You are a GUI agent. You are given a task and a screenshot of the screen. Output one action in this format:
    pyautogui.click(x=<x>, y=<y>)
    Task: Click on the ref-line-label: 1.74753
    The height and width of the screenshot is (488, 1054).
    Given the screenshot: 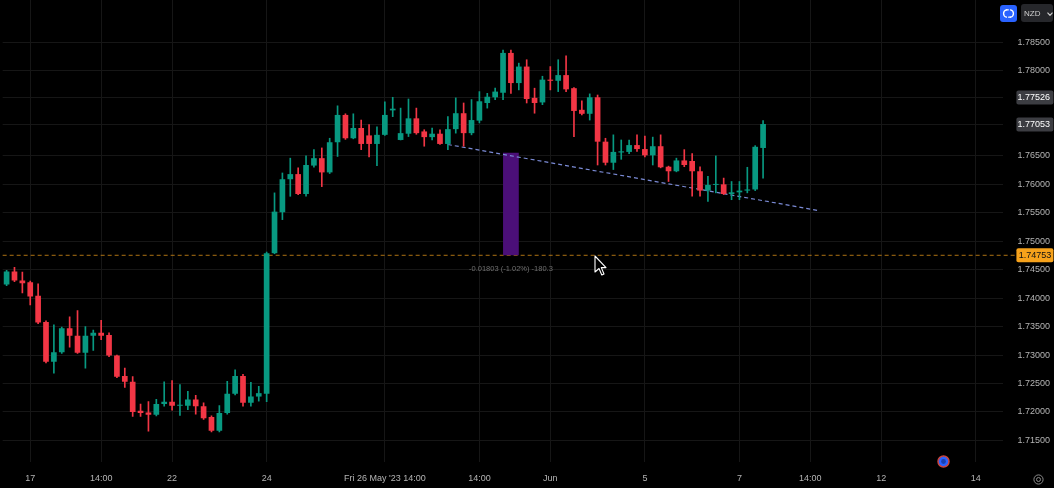 What is the action you would take?
    pyautogui.click(x=1035, y=255)
    